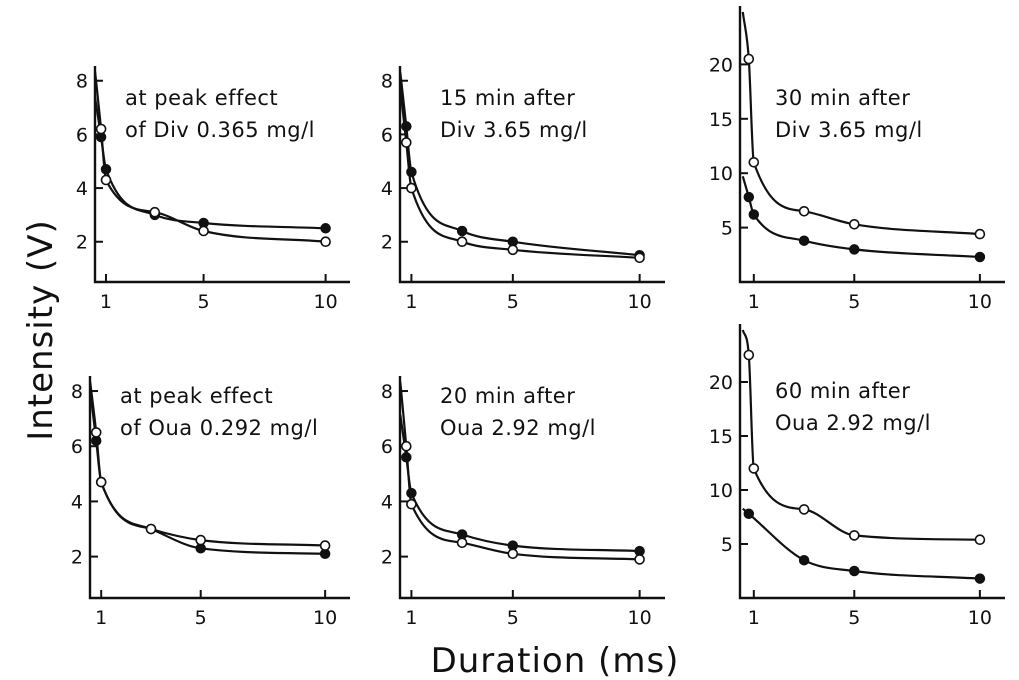 Image resolution: width=1019 pixels, height=680 pixels. What do you see at coordinates (721, 65) in the screenshot?
I see `y-tick-label: 20` at bounding box center [721, 65].